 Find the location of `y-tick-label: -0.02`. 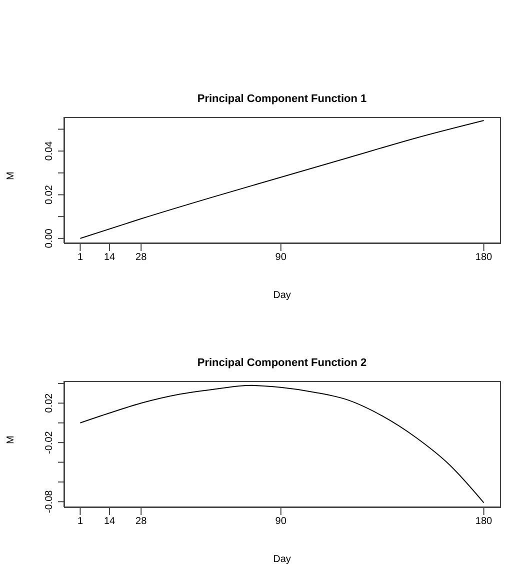

y-tick-label: -0.02 is located at coordinates (49, 442).